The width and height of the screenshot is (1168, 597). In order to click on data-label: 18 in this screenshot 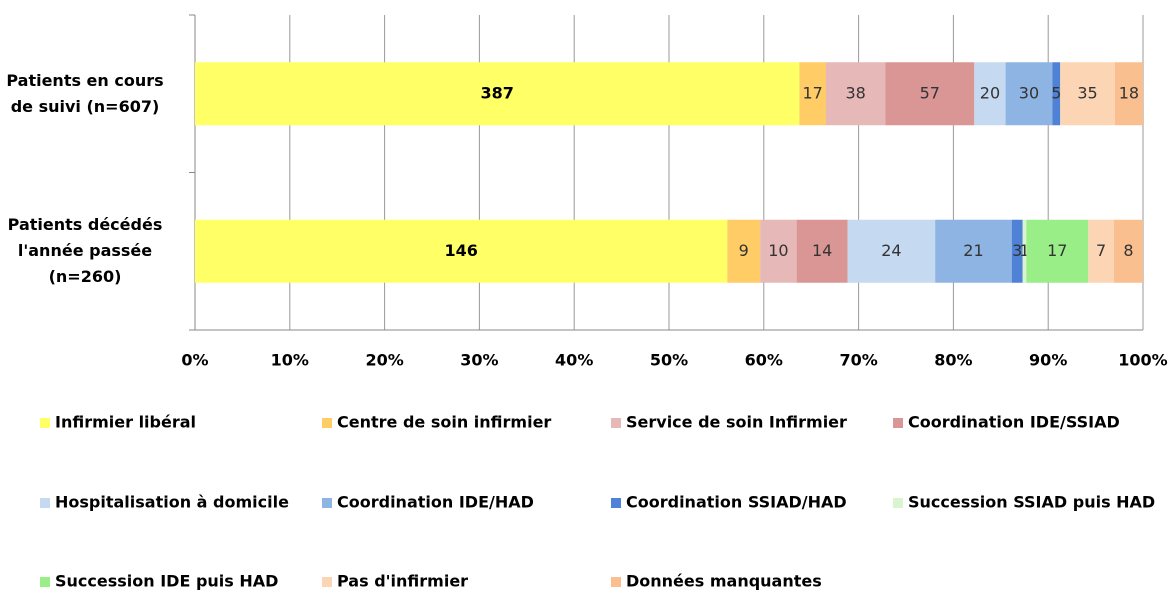, I will do `click(1129, 92)`.